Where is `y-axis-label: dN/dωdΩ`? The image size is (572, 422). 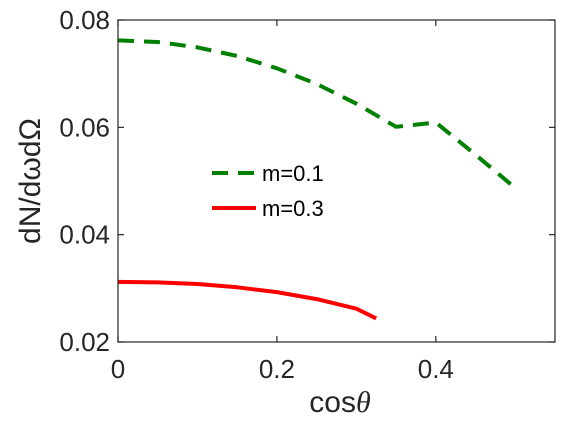
y-axis-label: dN/dωdΩ is located at coordinates (30, 181).